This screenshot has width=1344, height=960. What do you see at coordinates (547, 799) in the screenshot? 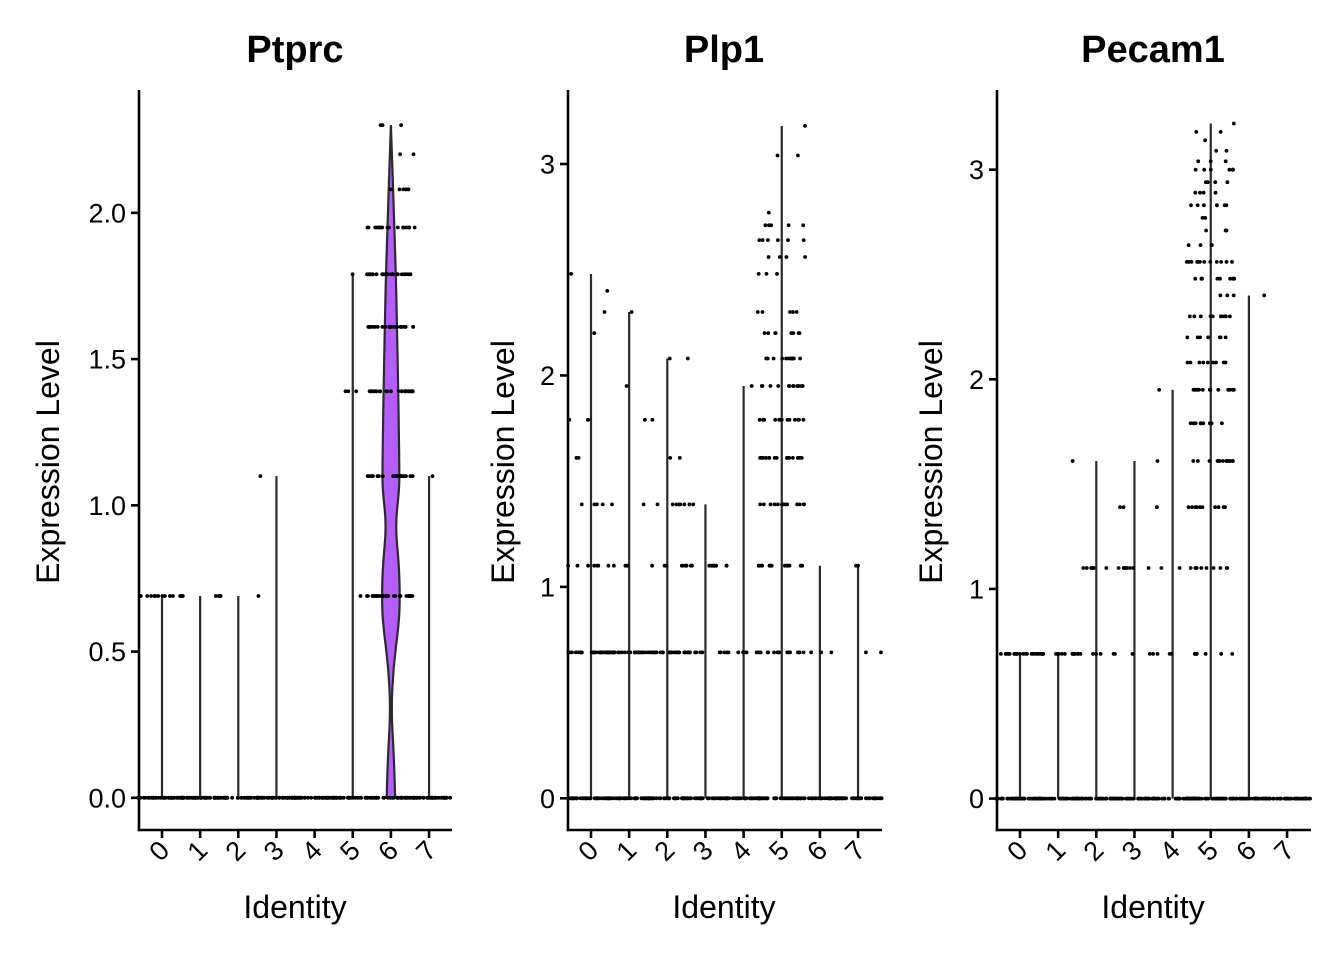
I see `y-tick-label: 0` at bounding box center [547, 799].